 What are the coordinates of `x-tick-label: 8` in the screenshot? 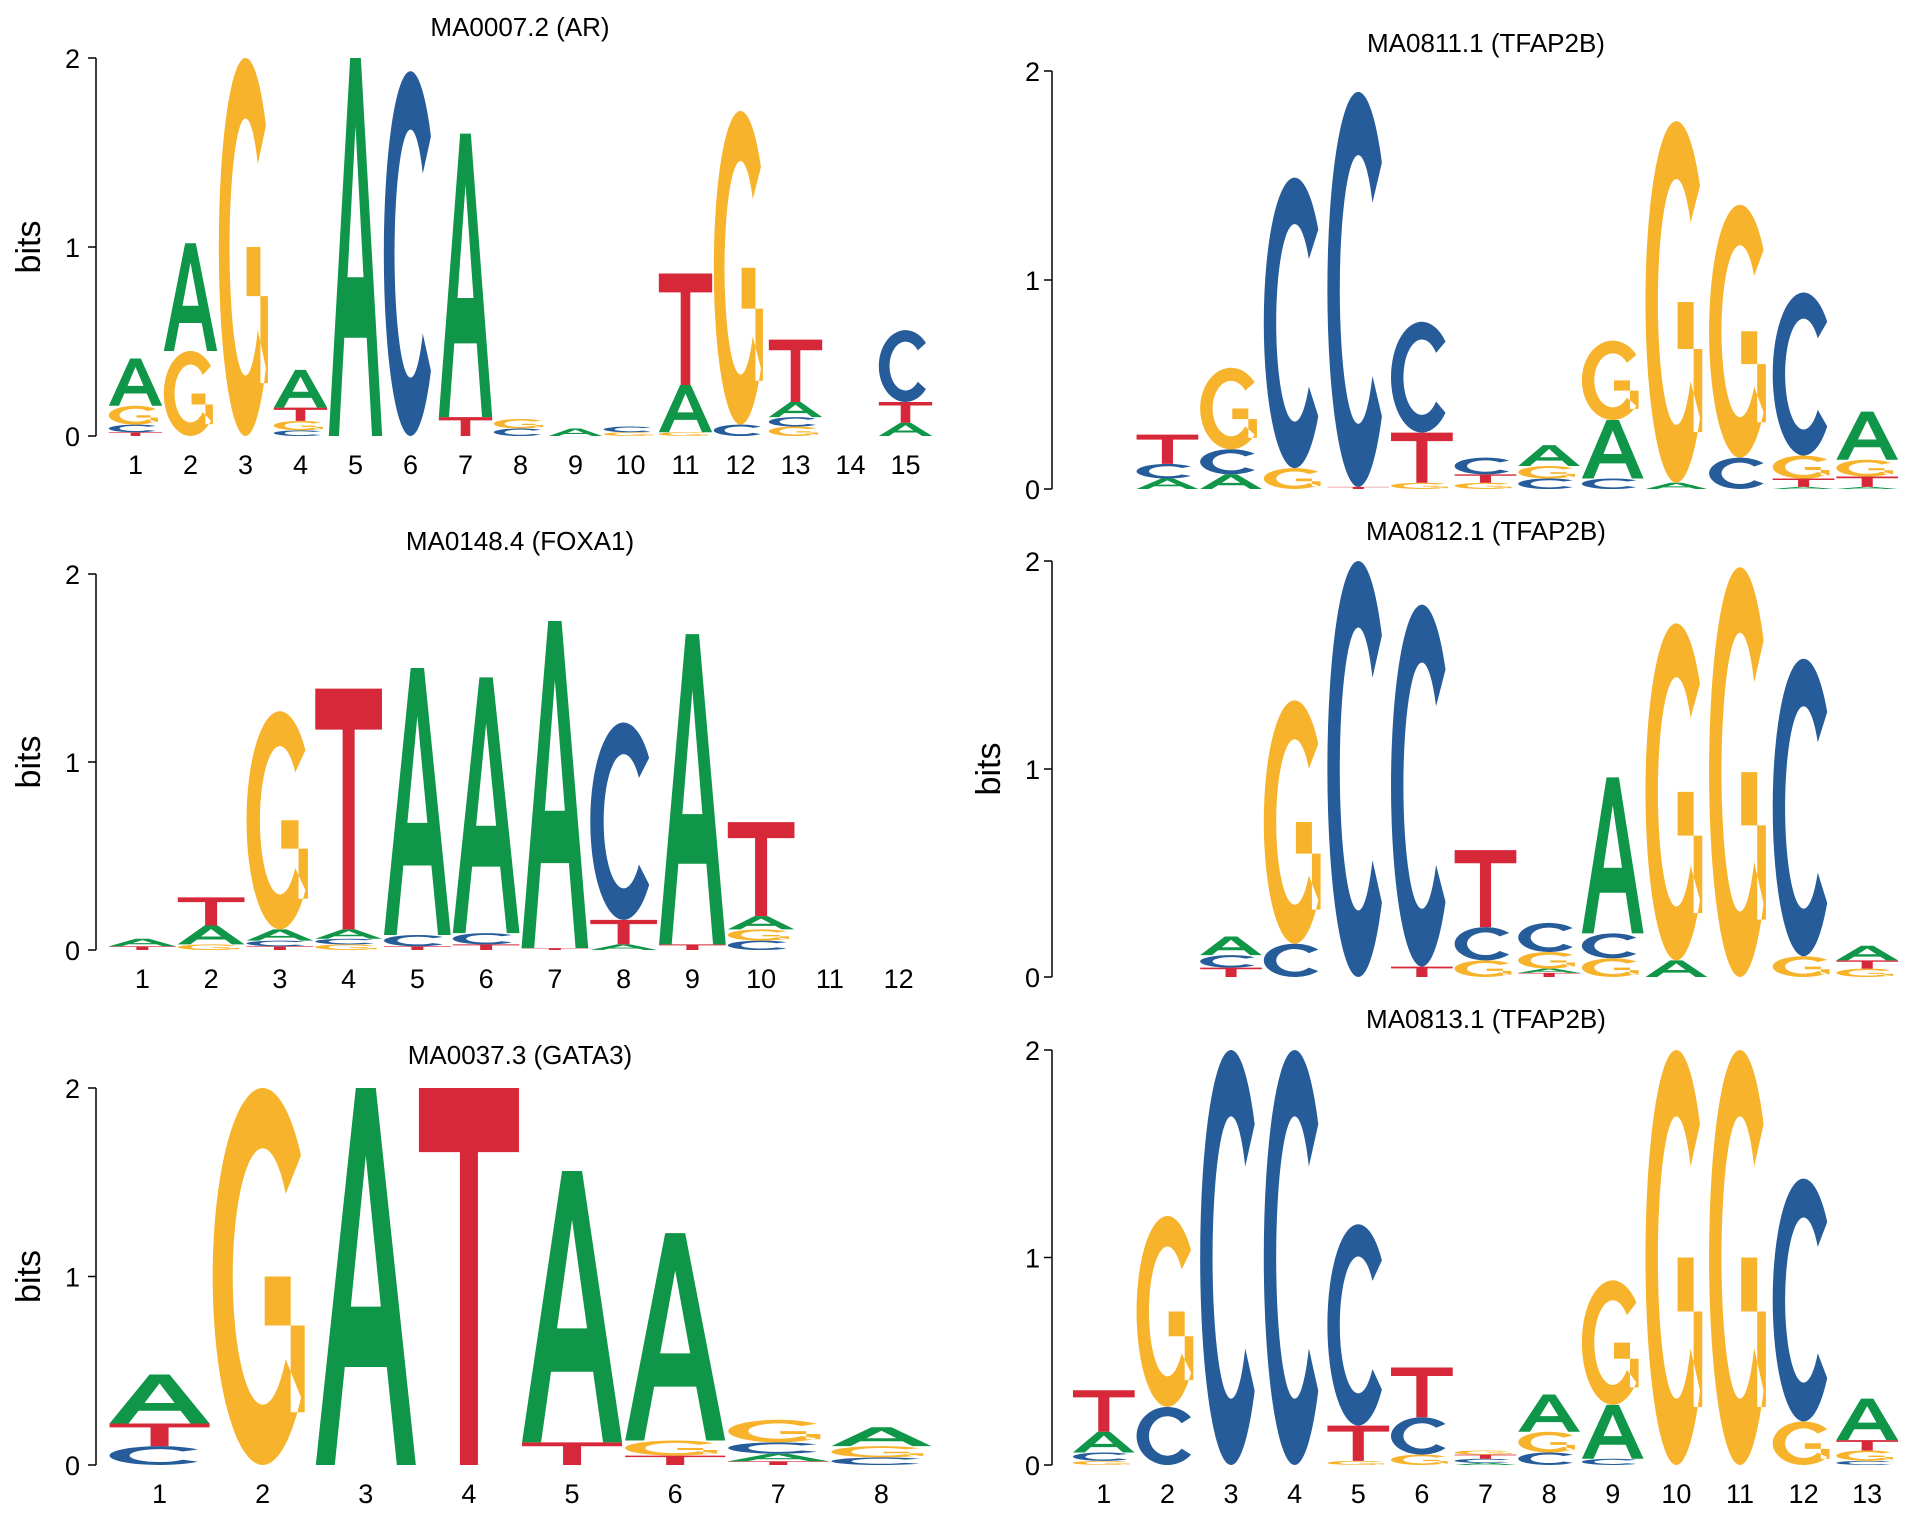 It's located at (623, 979).